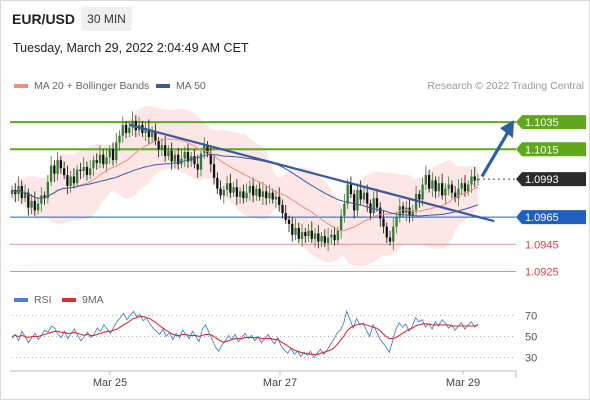 Image resolution: width=590 pixels, height=400 pixels. Describe the element at coordinates (531, 359) in the screenshot. I see `rsi-tick-30: 30` at that location.